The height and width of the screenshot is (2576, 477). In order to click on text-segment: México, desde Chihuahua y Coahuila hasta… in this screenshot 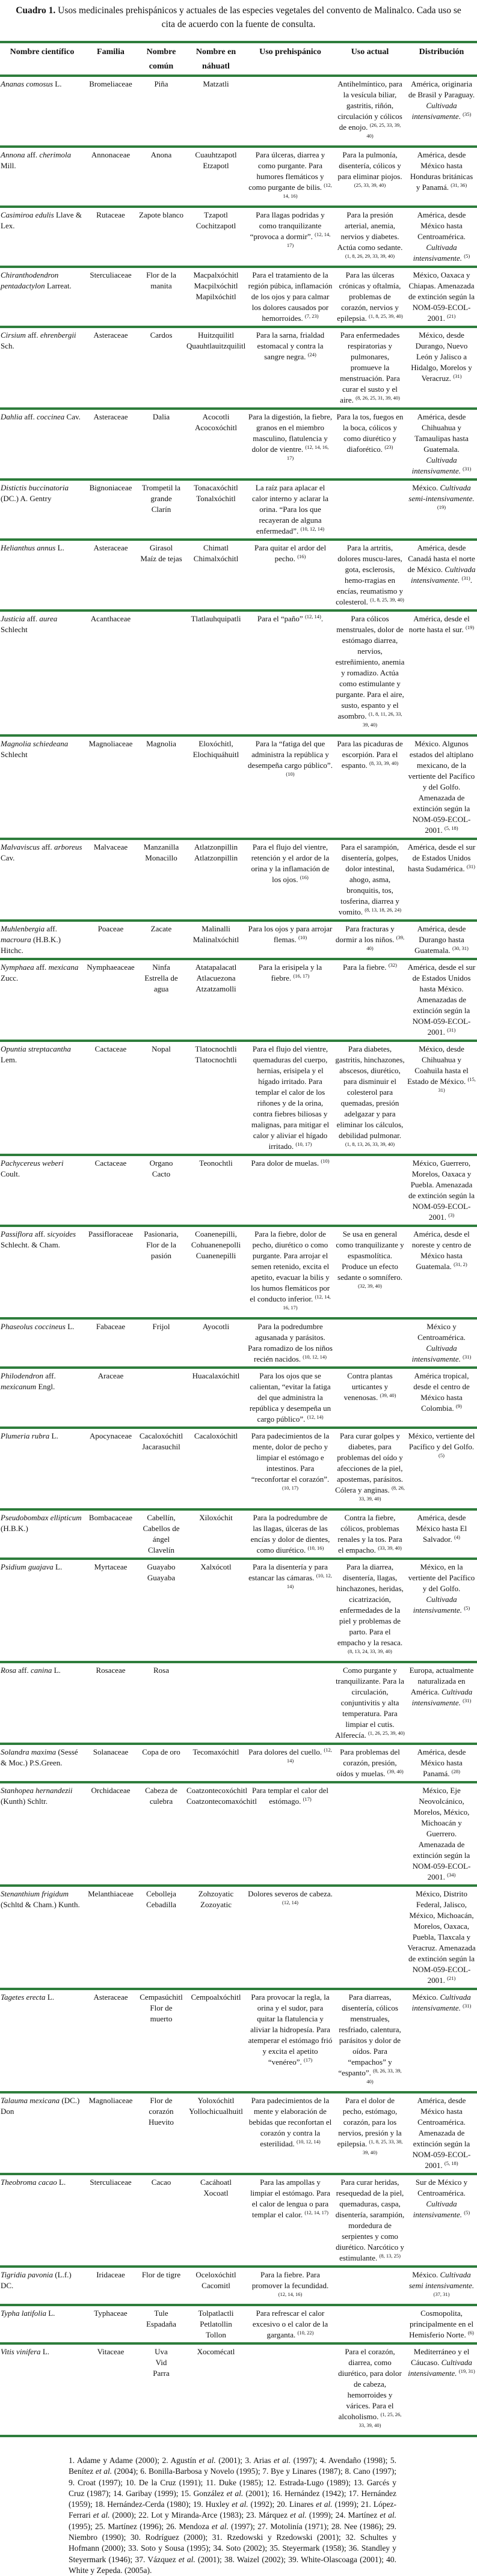, I will do `click(438, 1065)`.